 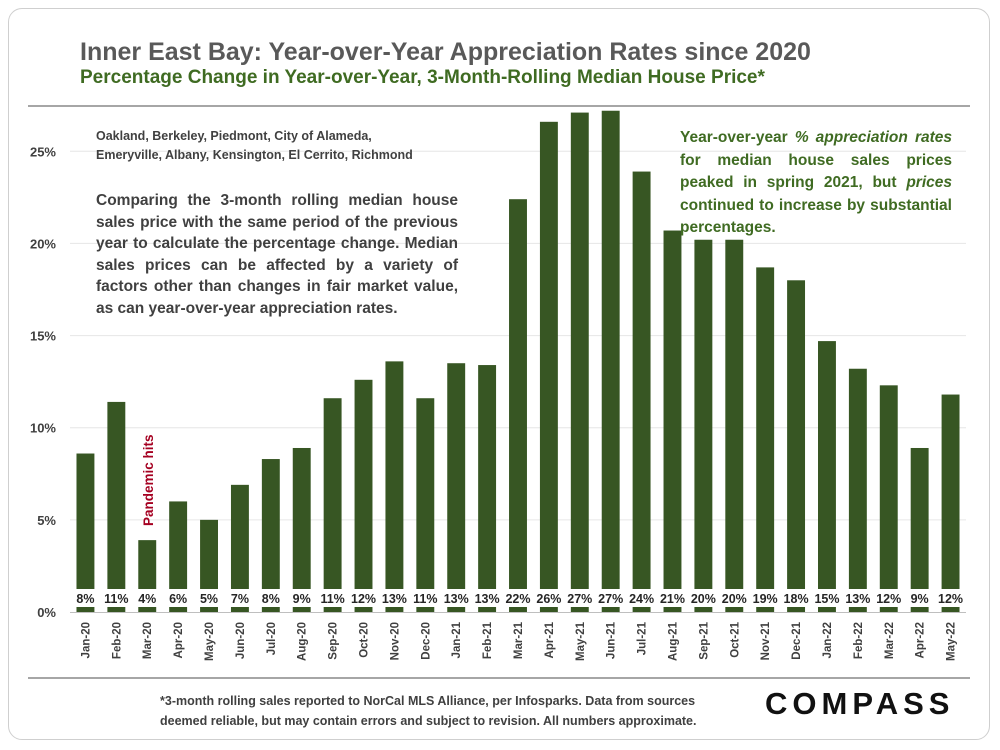 What do you see at coordinates (737, 137) in the screenshot?
I see `peak-note-part1: Year-over-year` at bounding box center [737, 137].